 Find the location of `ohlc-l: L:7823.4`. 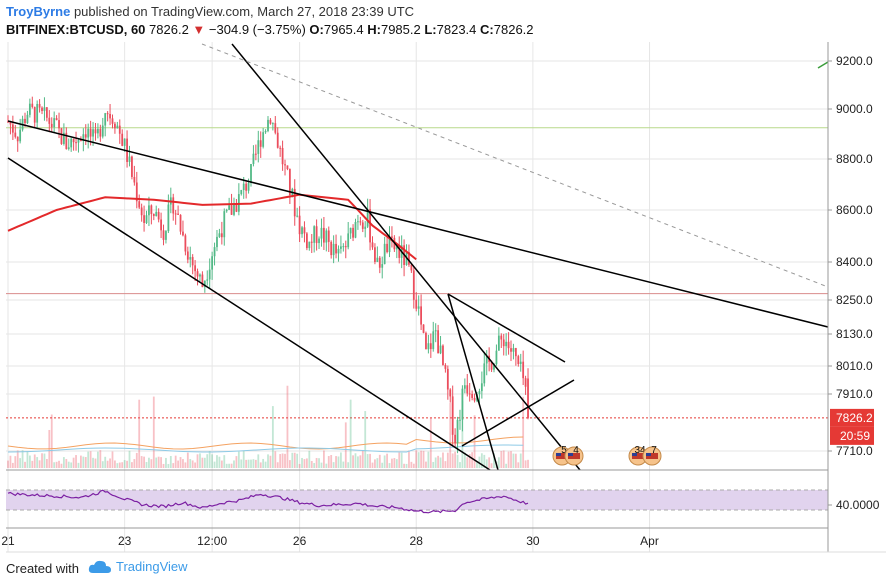

ohlc-l: L:7823.4 is located at coordinates (450, 29).